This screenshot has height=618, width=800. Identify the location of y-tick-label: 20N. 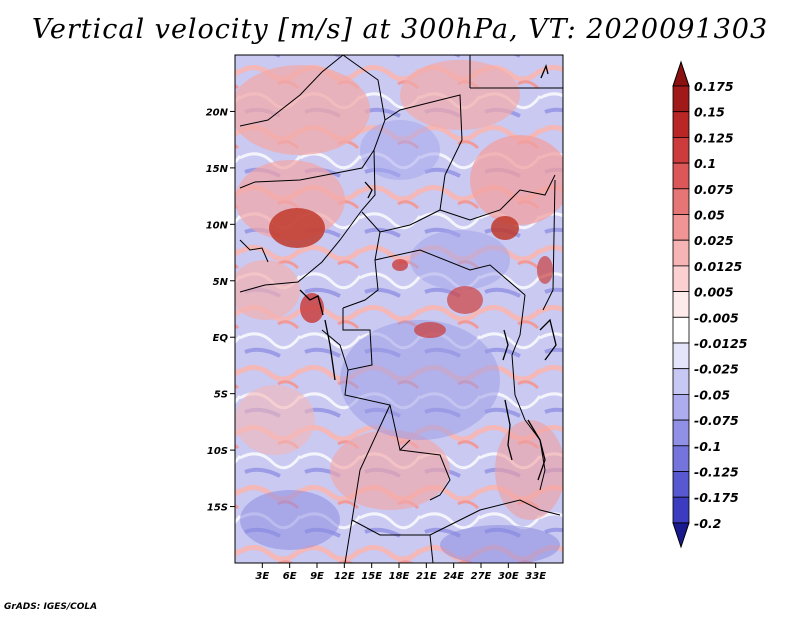
(217, 112).